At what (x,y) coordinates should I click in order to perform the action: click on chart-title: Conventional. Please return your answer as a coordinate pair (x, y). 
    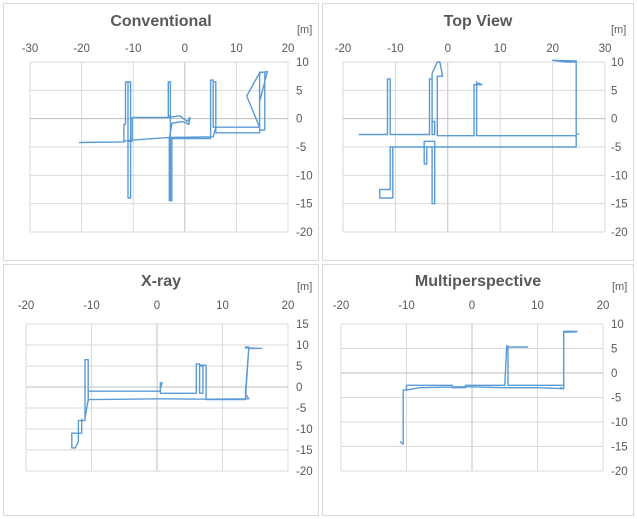
    Looking at the image, I should click on (161, 21).